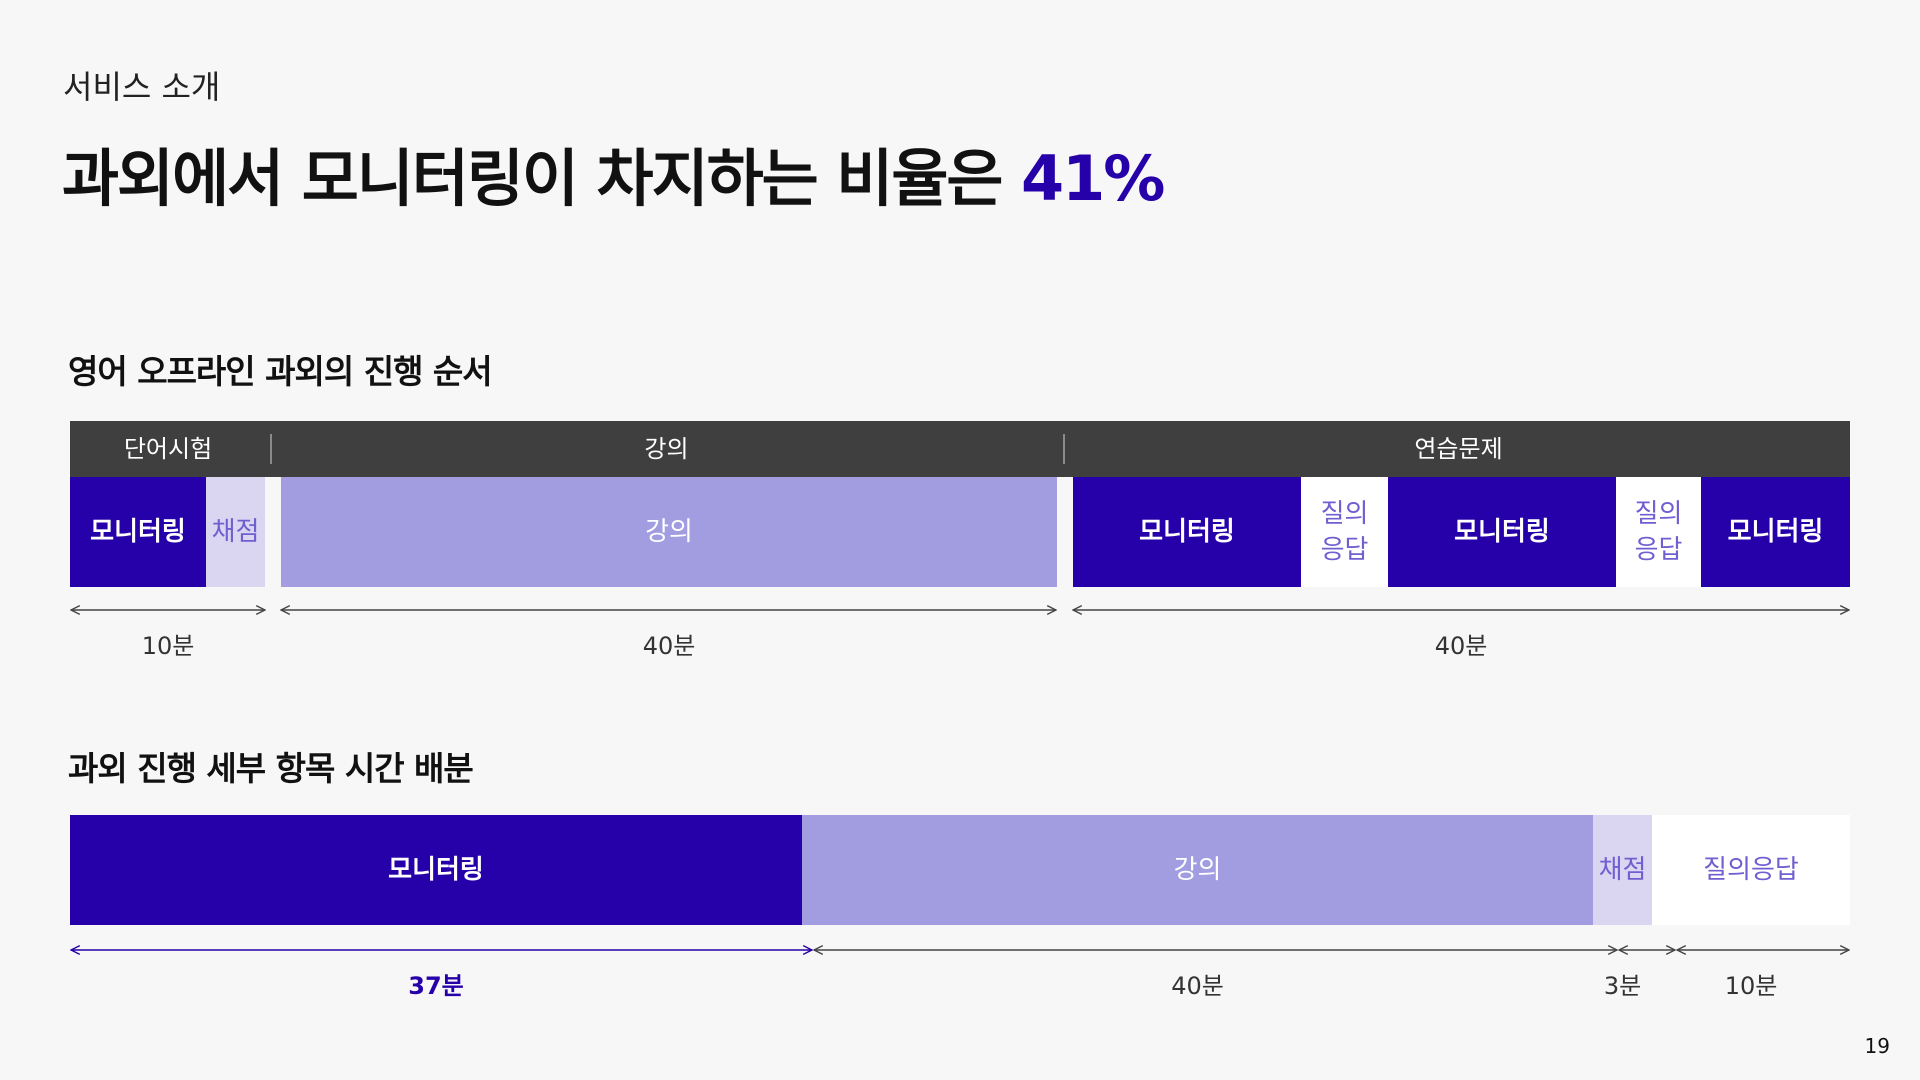 Image resolution: width=1920 pixels, height=1080 pixels. I want to click on allocation-bar-segment-monitoring: 모니터링, so click(436, 870).